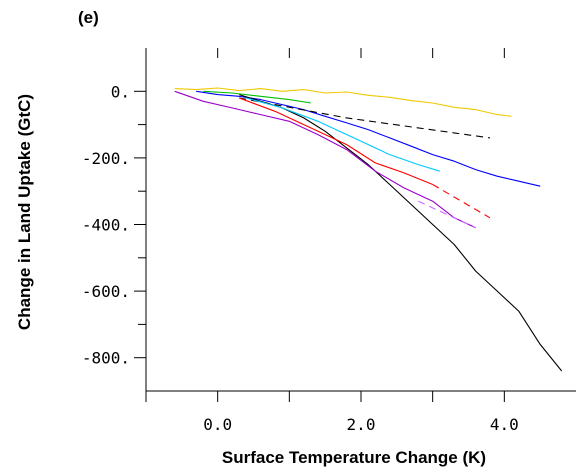 This screenshot has width=576, height=470. What do you see at coordinates (504, 424) in the screenshot?
I see `x-tick-label: 4.0` at bounding box center [504, 424].